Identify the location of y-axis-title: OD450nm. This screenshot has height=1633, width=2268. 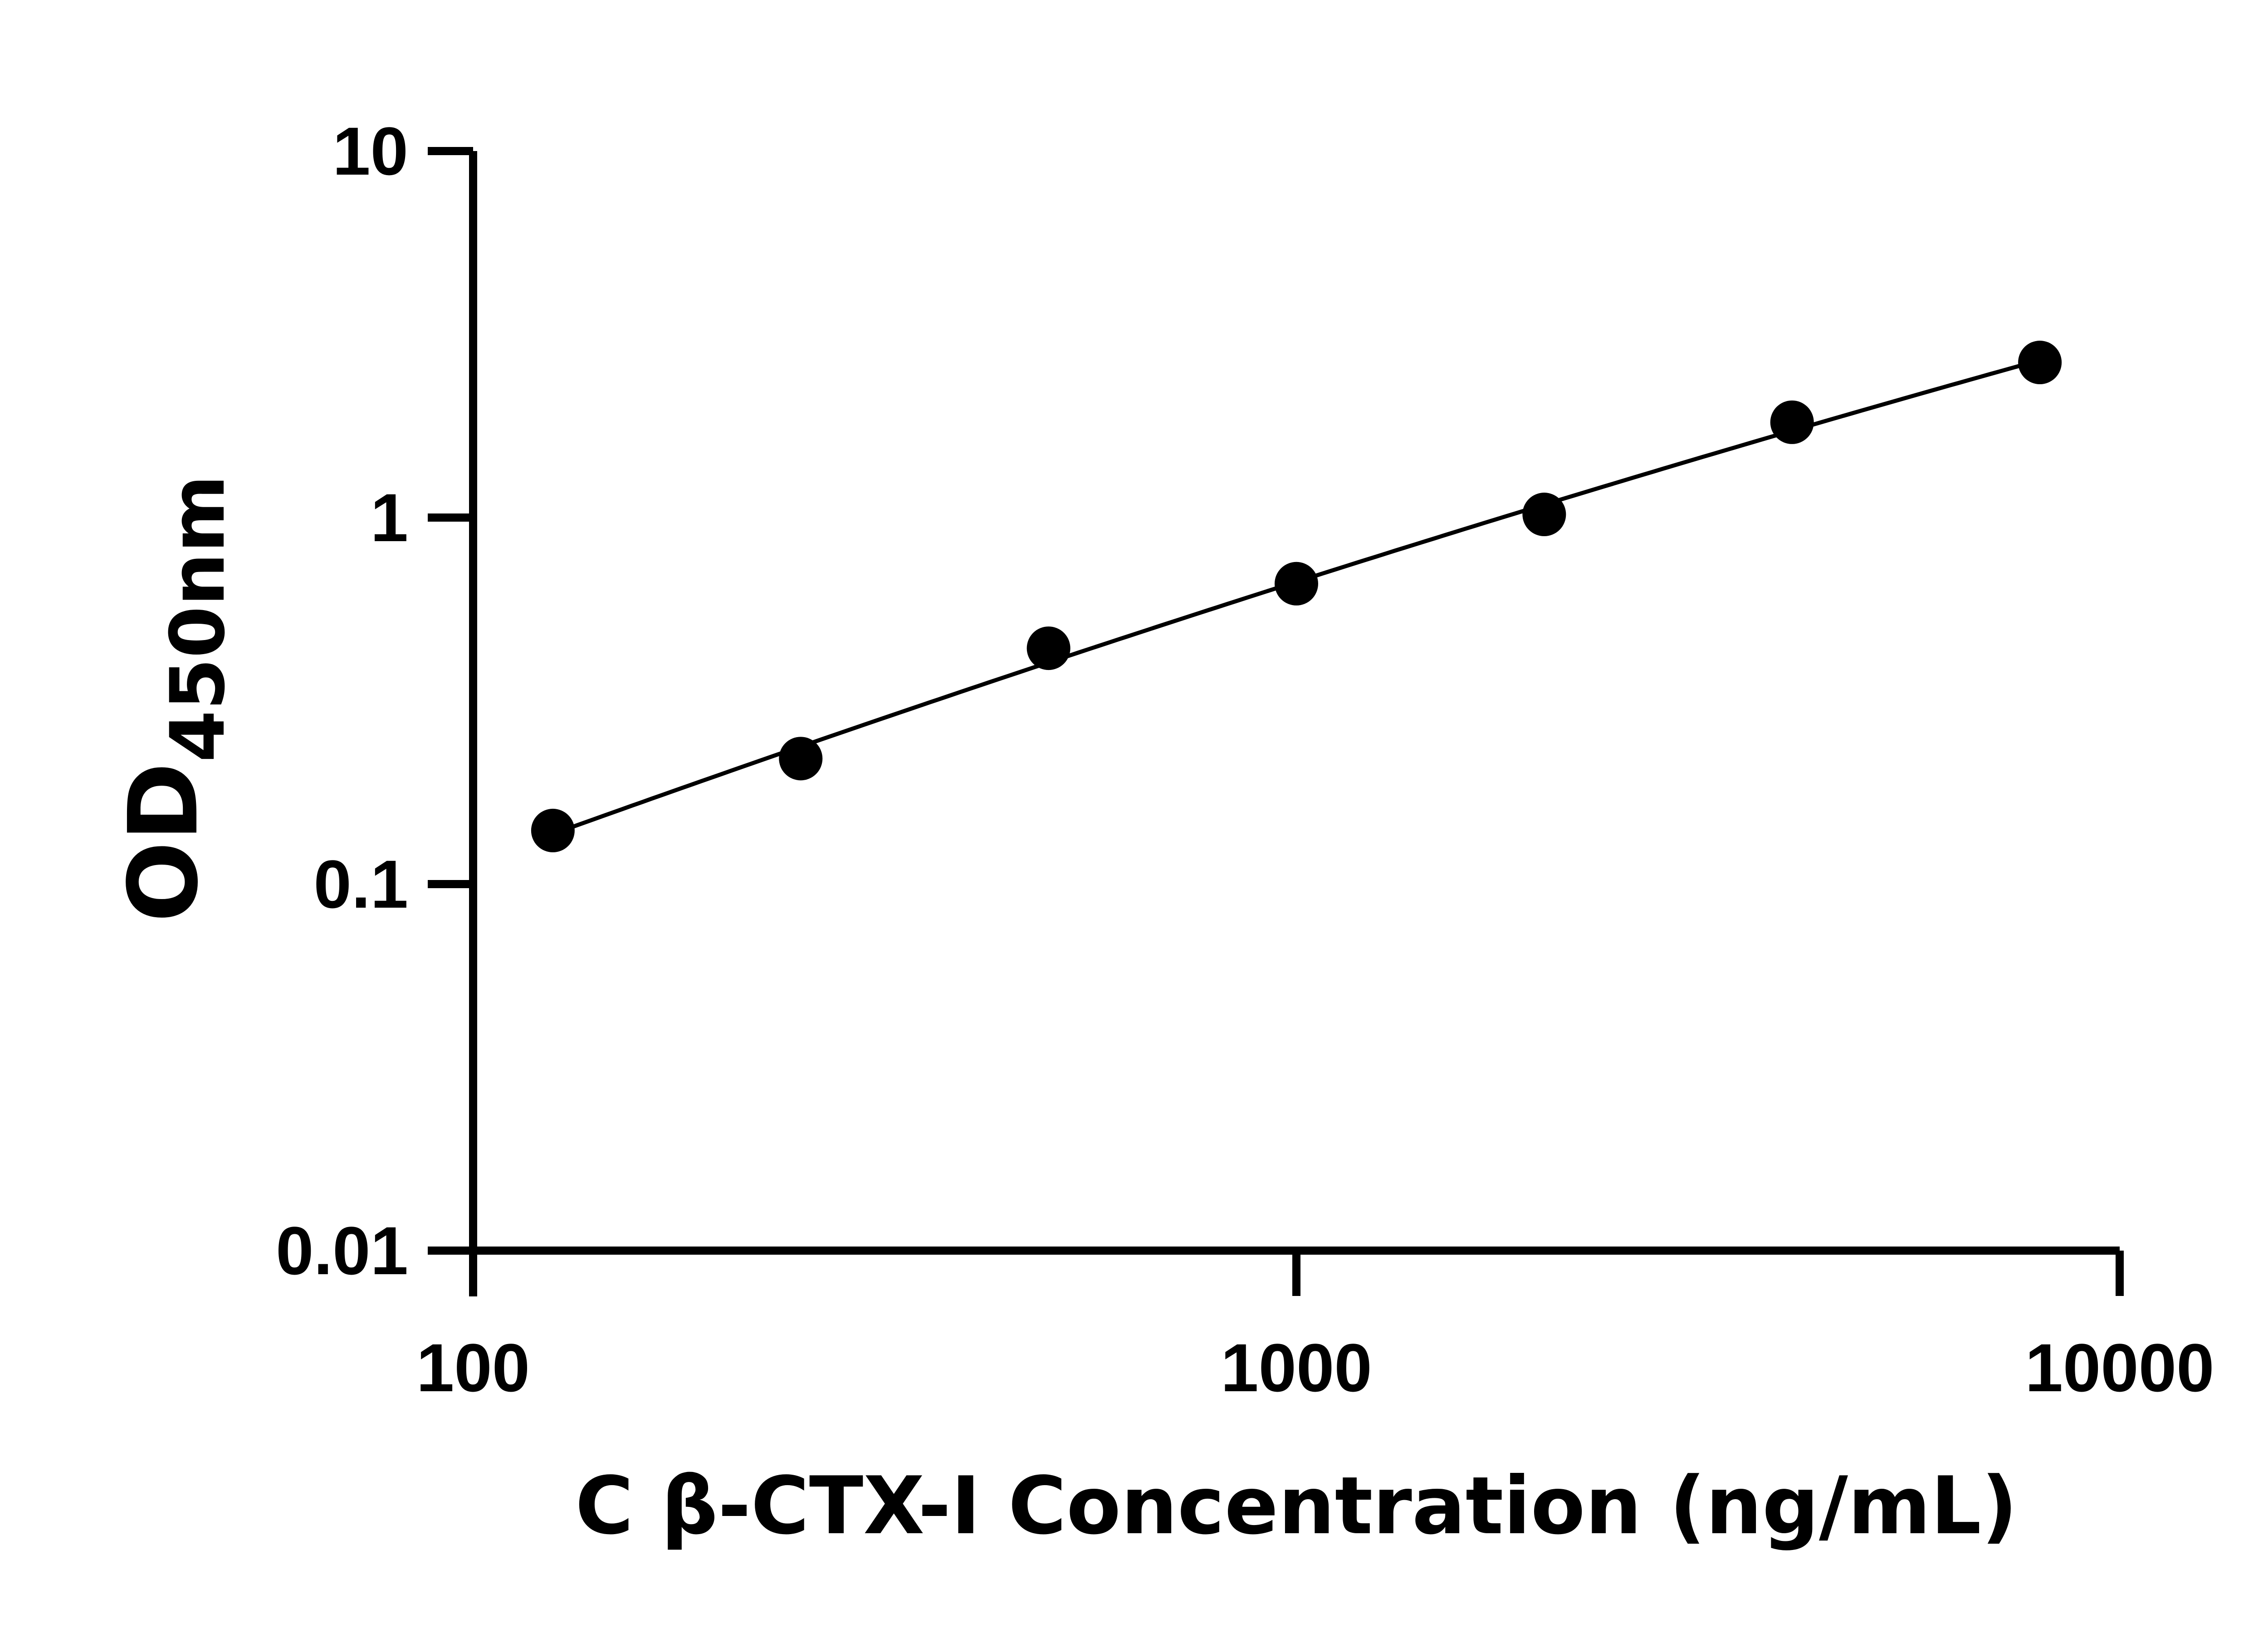
(175, 699).